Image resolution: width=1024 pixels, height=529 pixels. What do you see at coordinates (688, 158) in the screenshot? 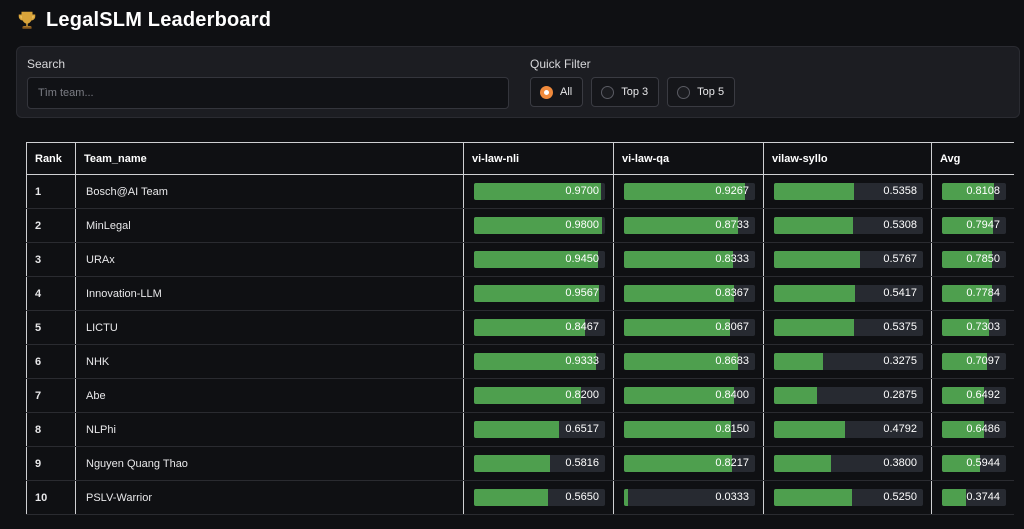
I see `column-header-vi-law-qa: vi-law-qa` at bounding box center [688, 158].